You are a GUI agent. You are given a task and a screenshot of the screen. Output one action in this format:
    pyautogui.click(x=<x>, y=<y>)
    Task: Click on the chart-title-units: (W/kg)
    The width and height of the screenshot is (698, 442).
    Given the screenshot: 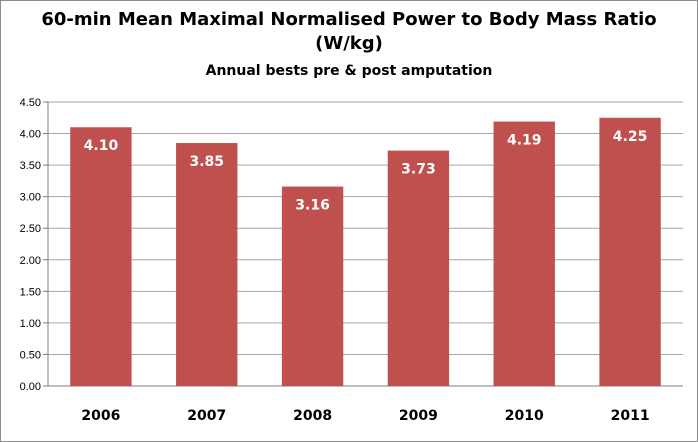 What is the action you would take?
    pyautogui.click(x=349, y=43)
    